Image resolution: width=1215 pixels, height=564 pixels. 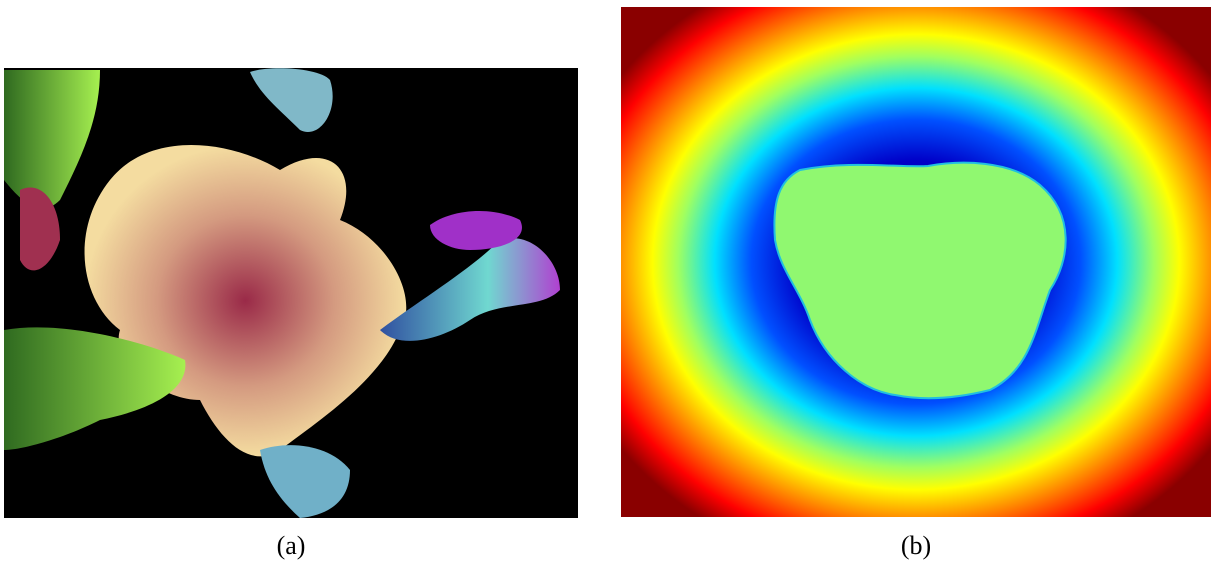 I want to click on caption: (a), so click(x=291, y=545).